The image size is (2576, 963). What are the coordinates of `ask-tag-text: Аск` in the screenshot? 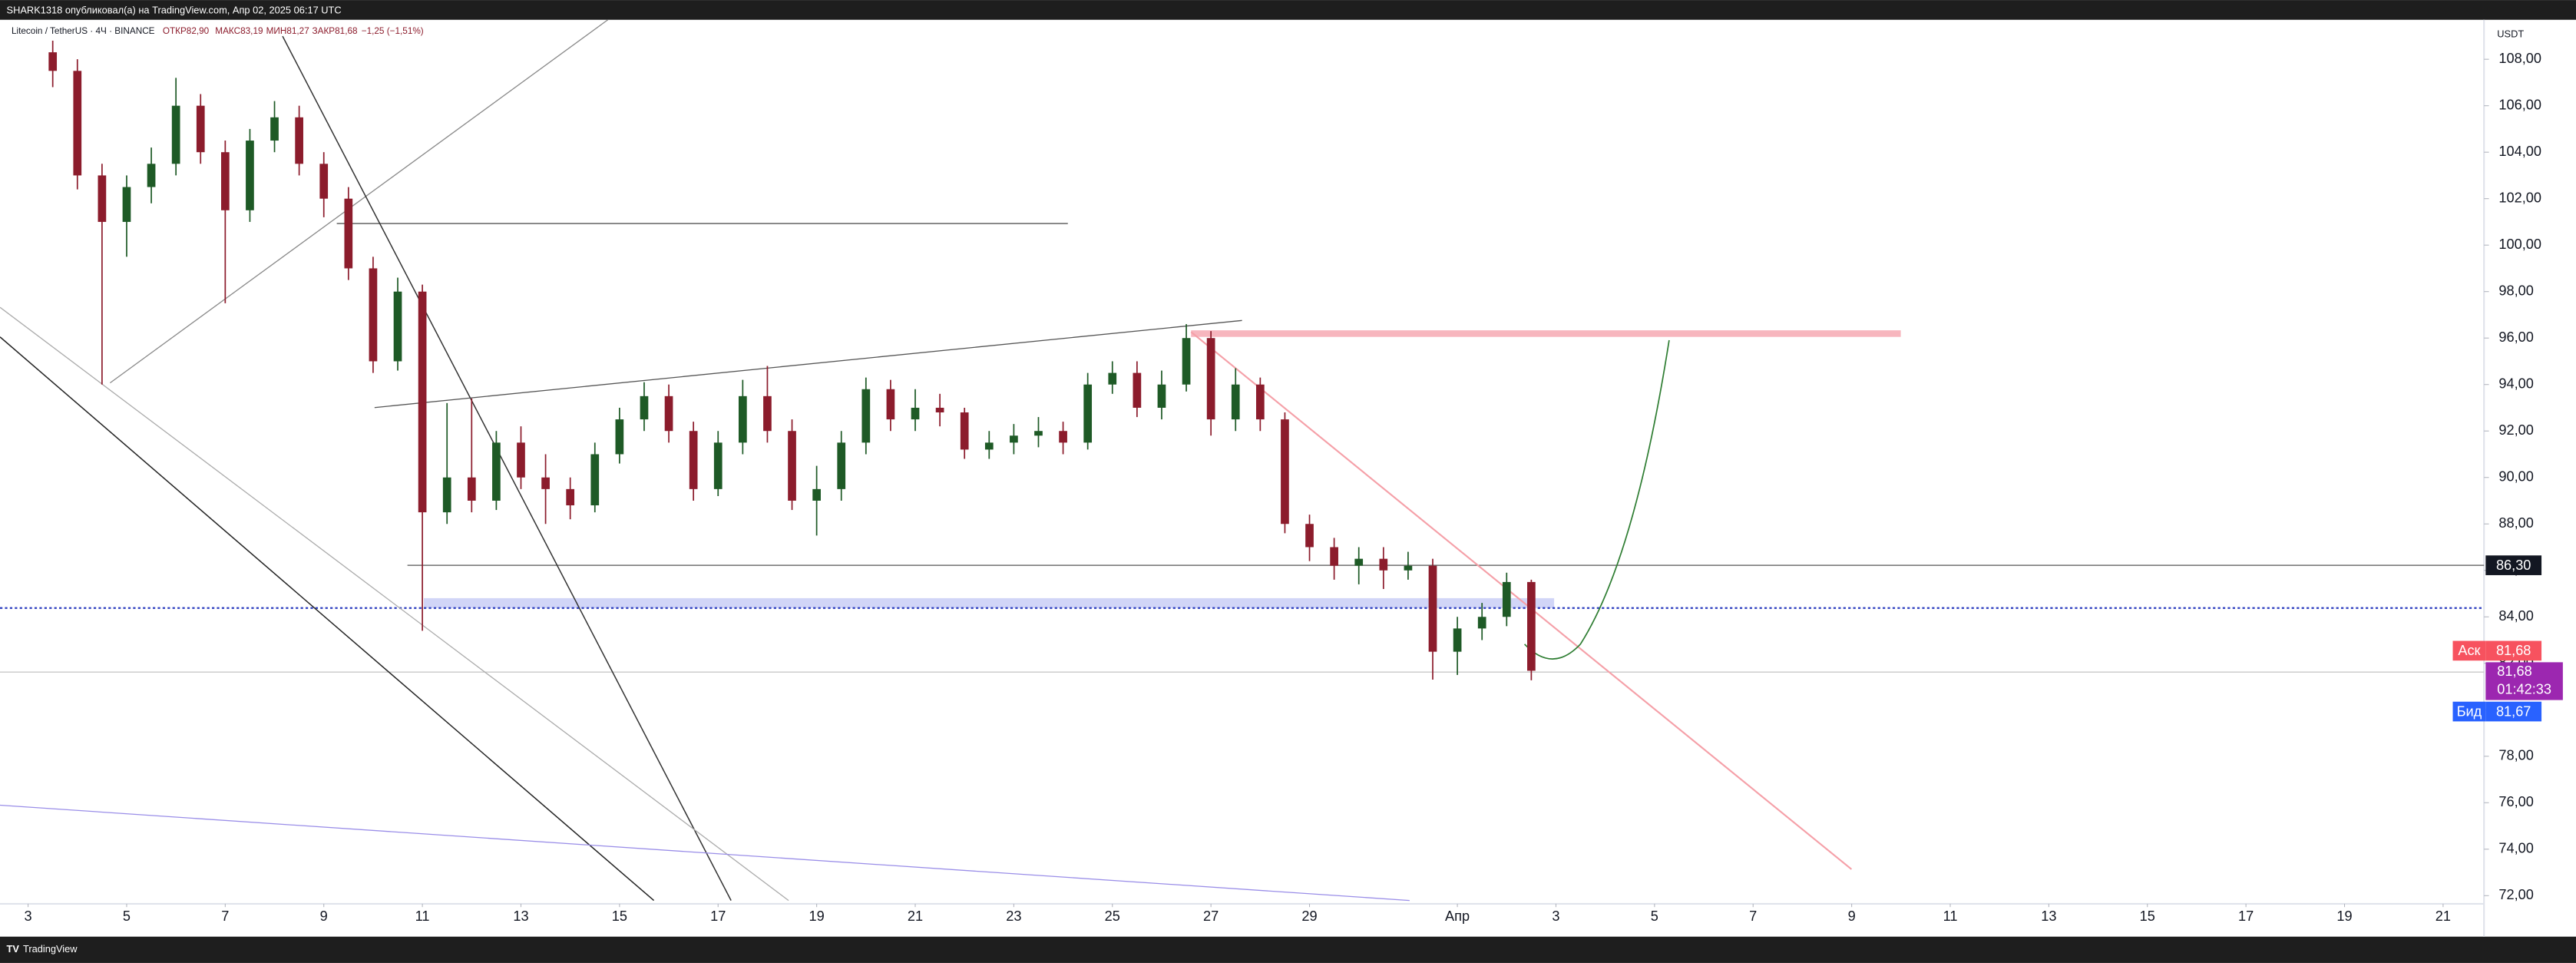 It's located at (2469, 650).